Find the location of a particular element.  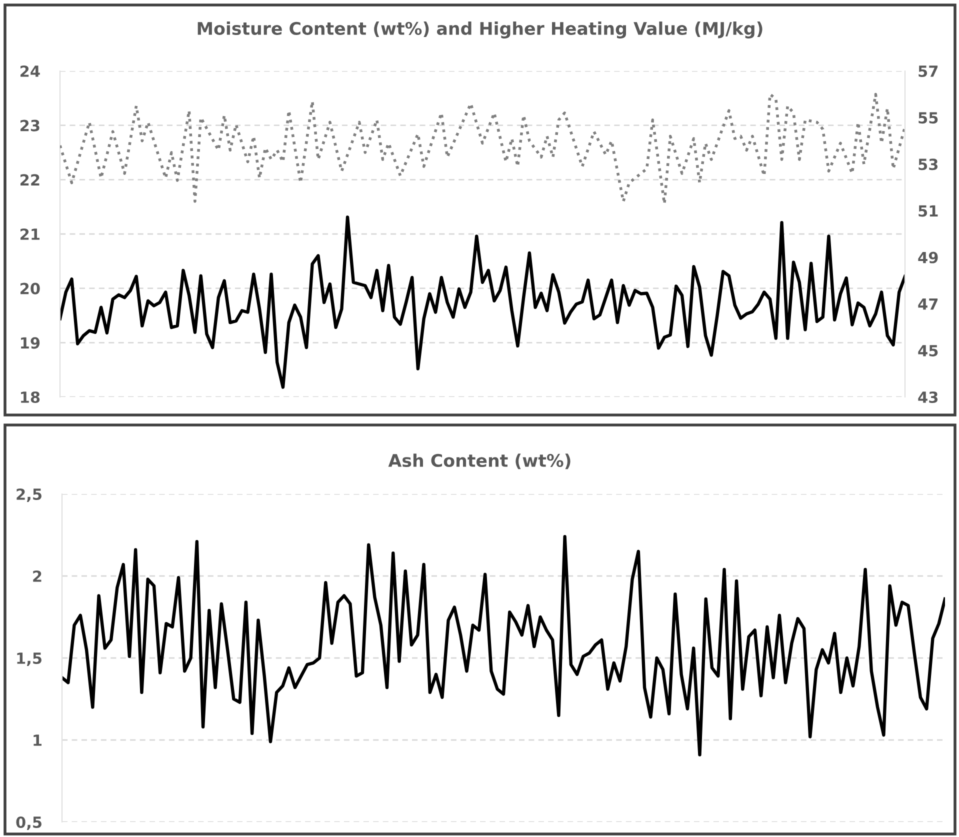

y-tick-label: 20 is located at coordinates (30, 288).